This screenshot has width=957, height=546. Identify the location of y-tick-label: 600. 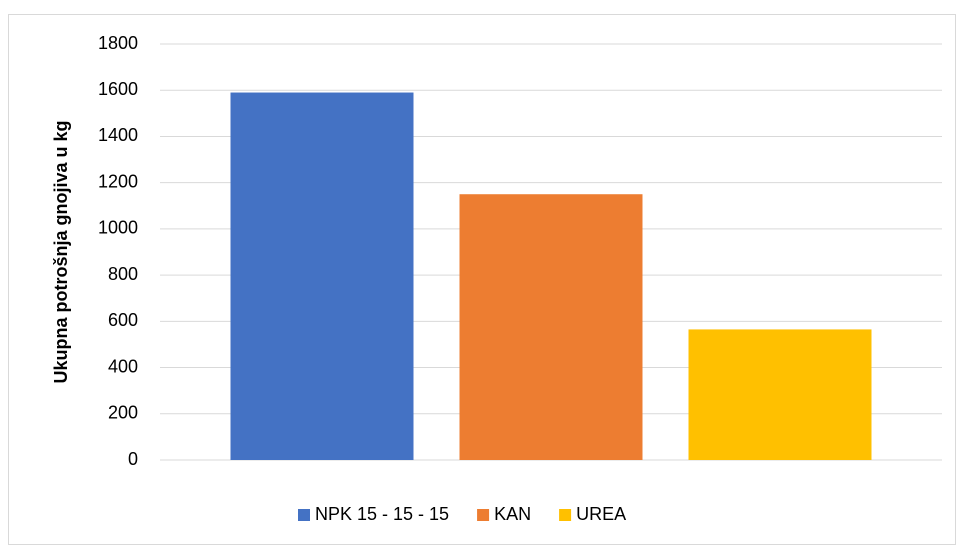
(123, 320).